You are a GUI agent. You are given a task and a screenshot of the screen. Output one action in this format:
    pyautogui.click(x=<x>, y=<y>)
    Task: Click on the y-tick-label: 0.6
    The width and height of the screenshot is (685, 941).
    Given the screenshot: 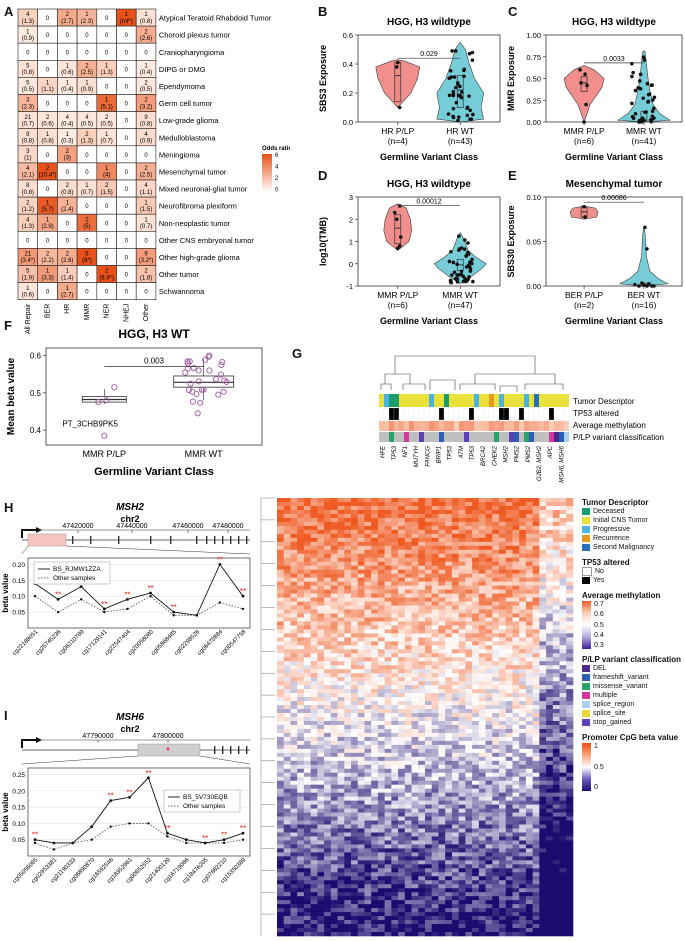 What is the action you would take?
    pyautogui.click(x=348, y=35)
    